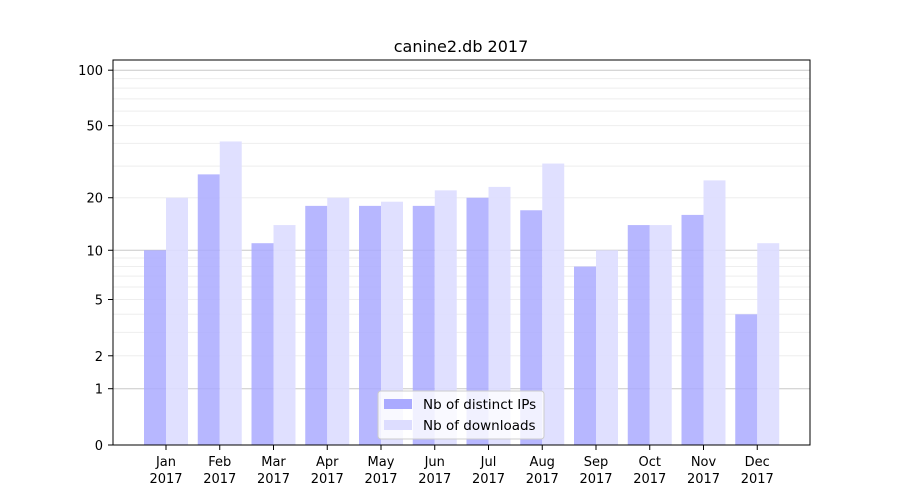 Image resolution: width=900 pixels, height=500 pixels. What do you see at coordinates (461, 46) in the screenshot?
I see `chart-title: canine2.db 2017` at bounding box center [461, 46].